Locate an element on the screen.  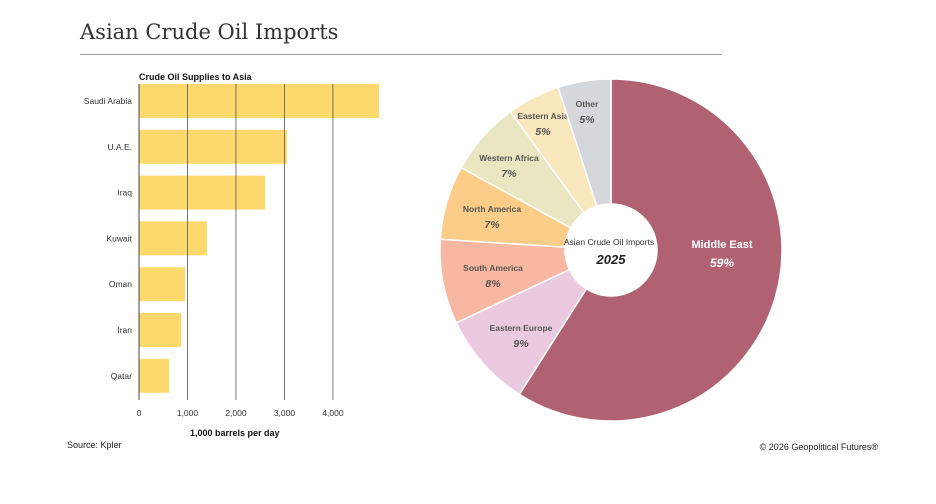
donut-hole is located at coordinates (611, 250).